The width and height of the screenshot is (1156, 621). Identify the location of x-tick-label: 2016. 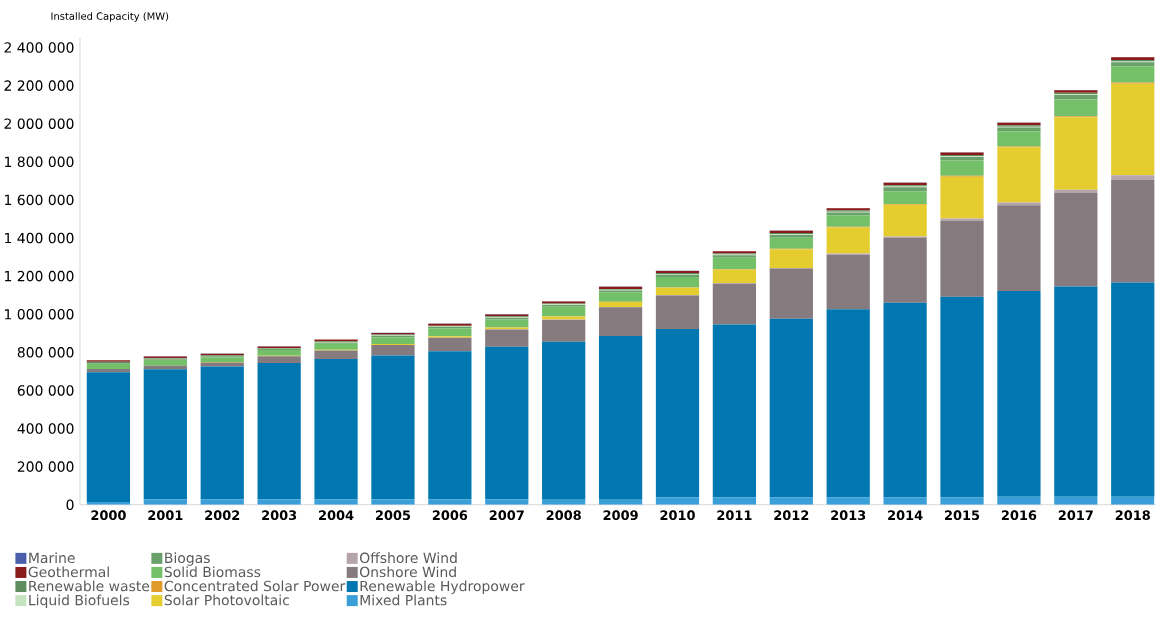
(1019, 515).